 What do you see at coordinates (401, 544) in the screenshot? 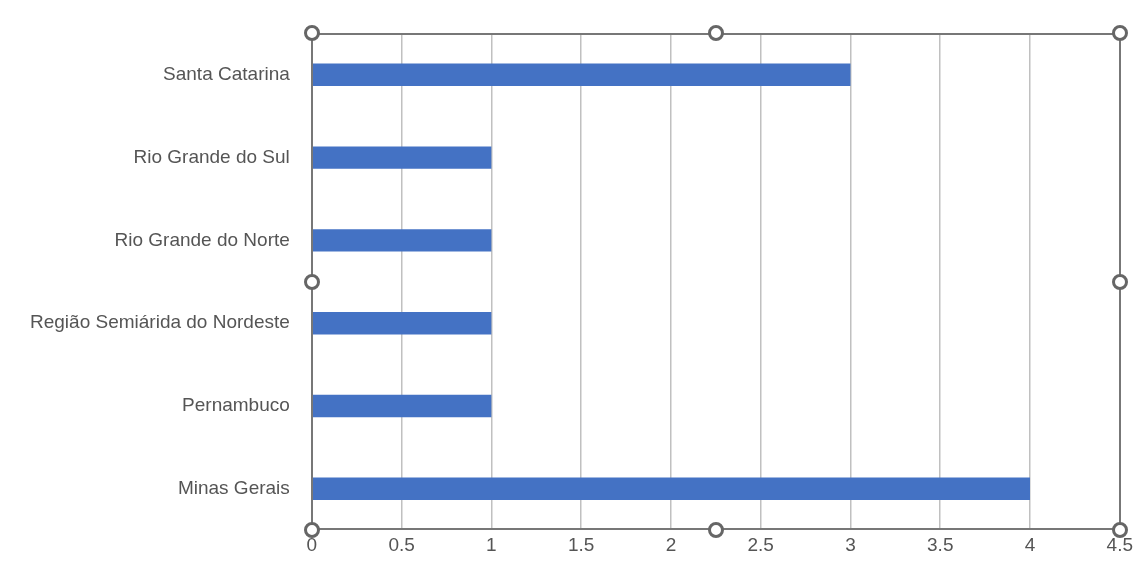
I see `x-tick-label: 0.5` at bounding box center [401, 544].